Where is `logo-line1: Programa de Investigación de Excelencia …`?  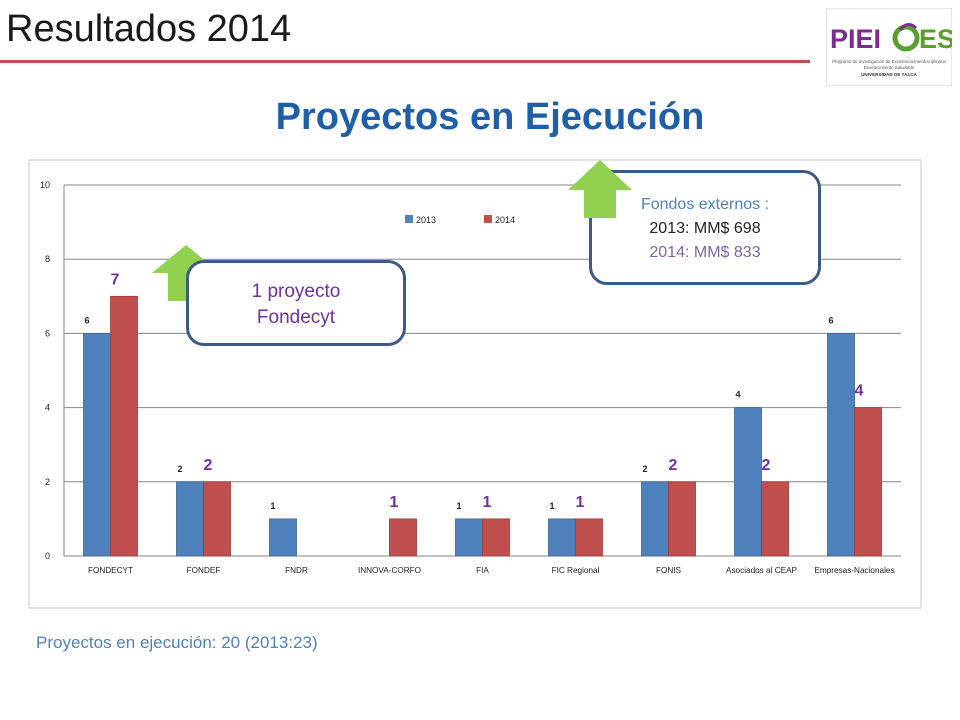
logo-line1: Programa de Investigación de Excelencia … is located at coordinates (889, 61).